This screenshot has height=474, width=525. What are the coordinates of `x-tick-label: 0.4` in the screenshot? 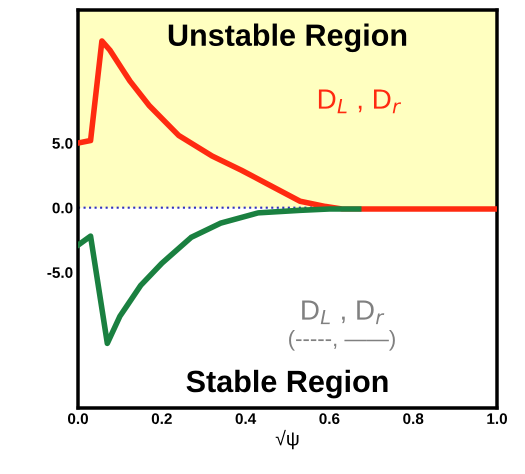 It's located at (246, 418).